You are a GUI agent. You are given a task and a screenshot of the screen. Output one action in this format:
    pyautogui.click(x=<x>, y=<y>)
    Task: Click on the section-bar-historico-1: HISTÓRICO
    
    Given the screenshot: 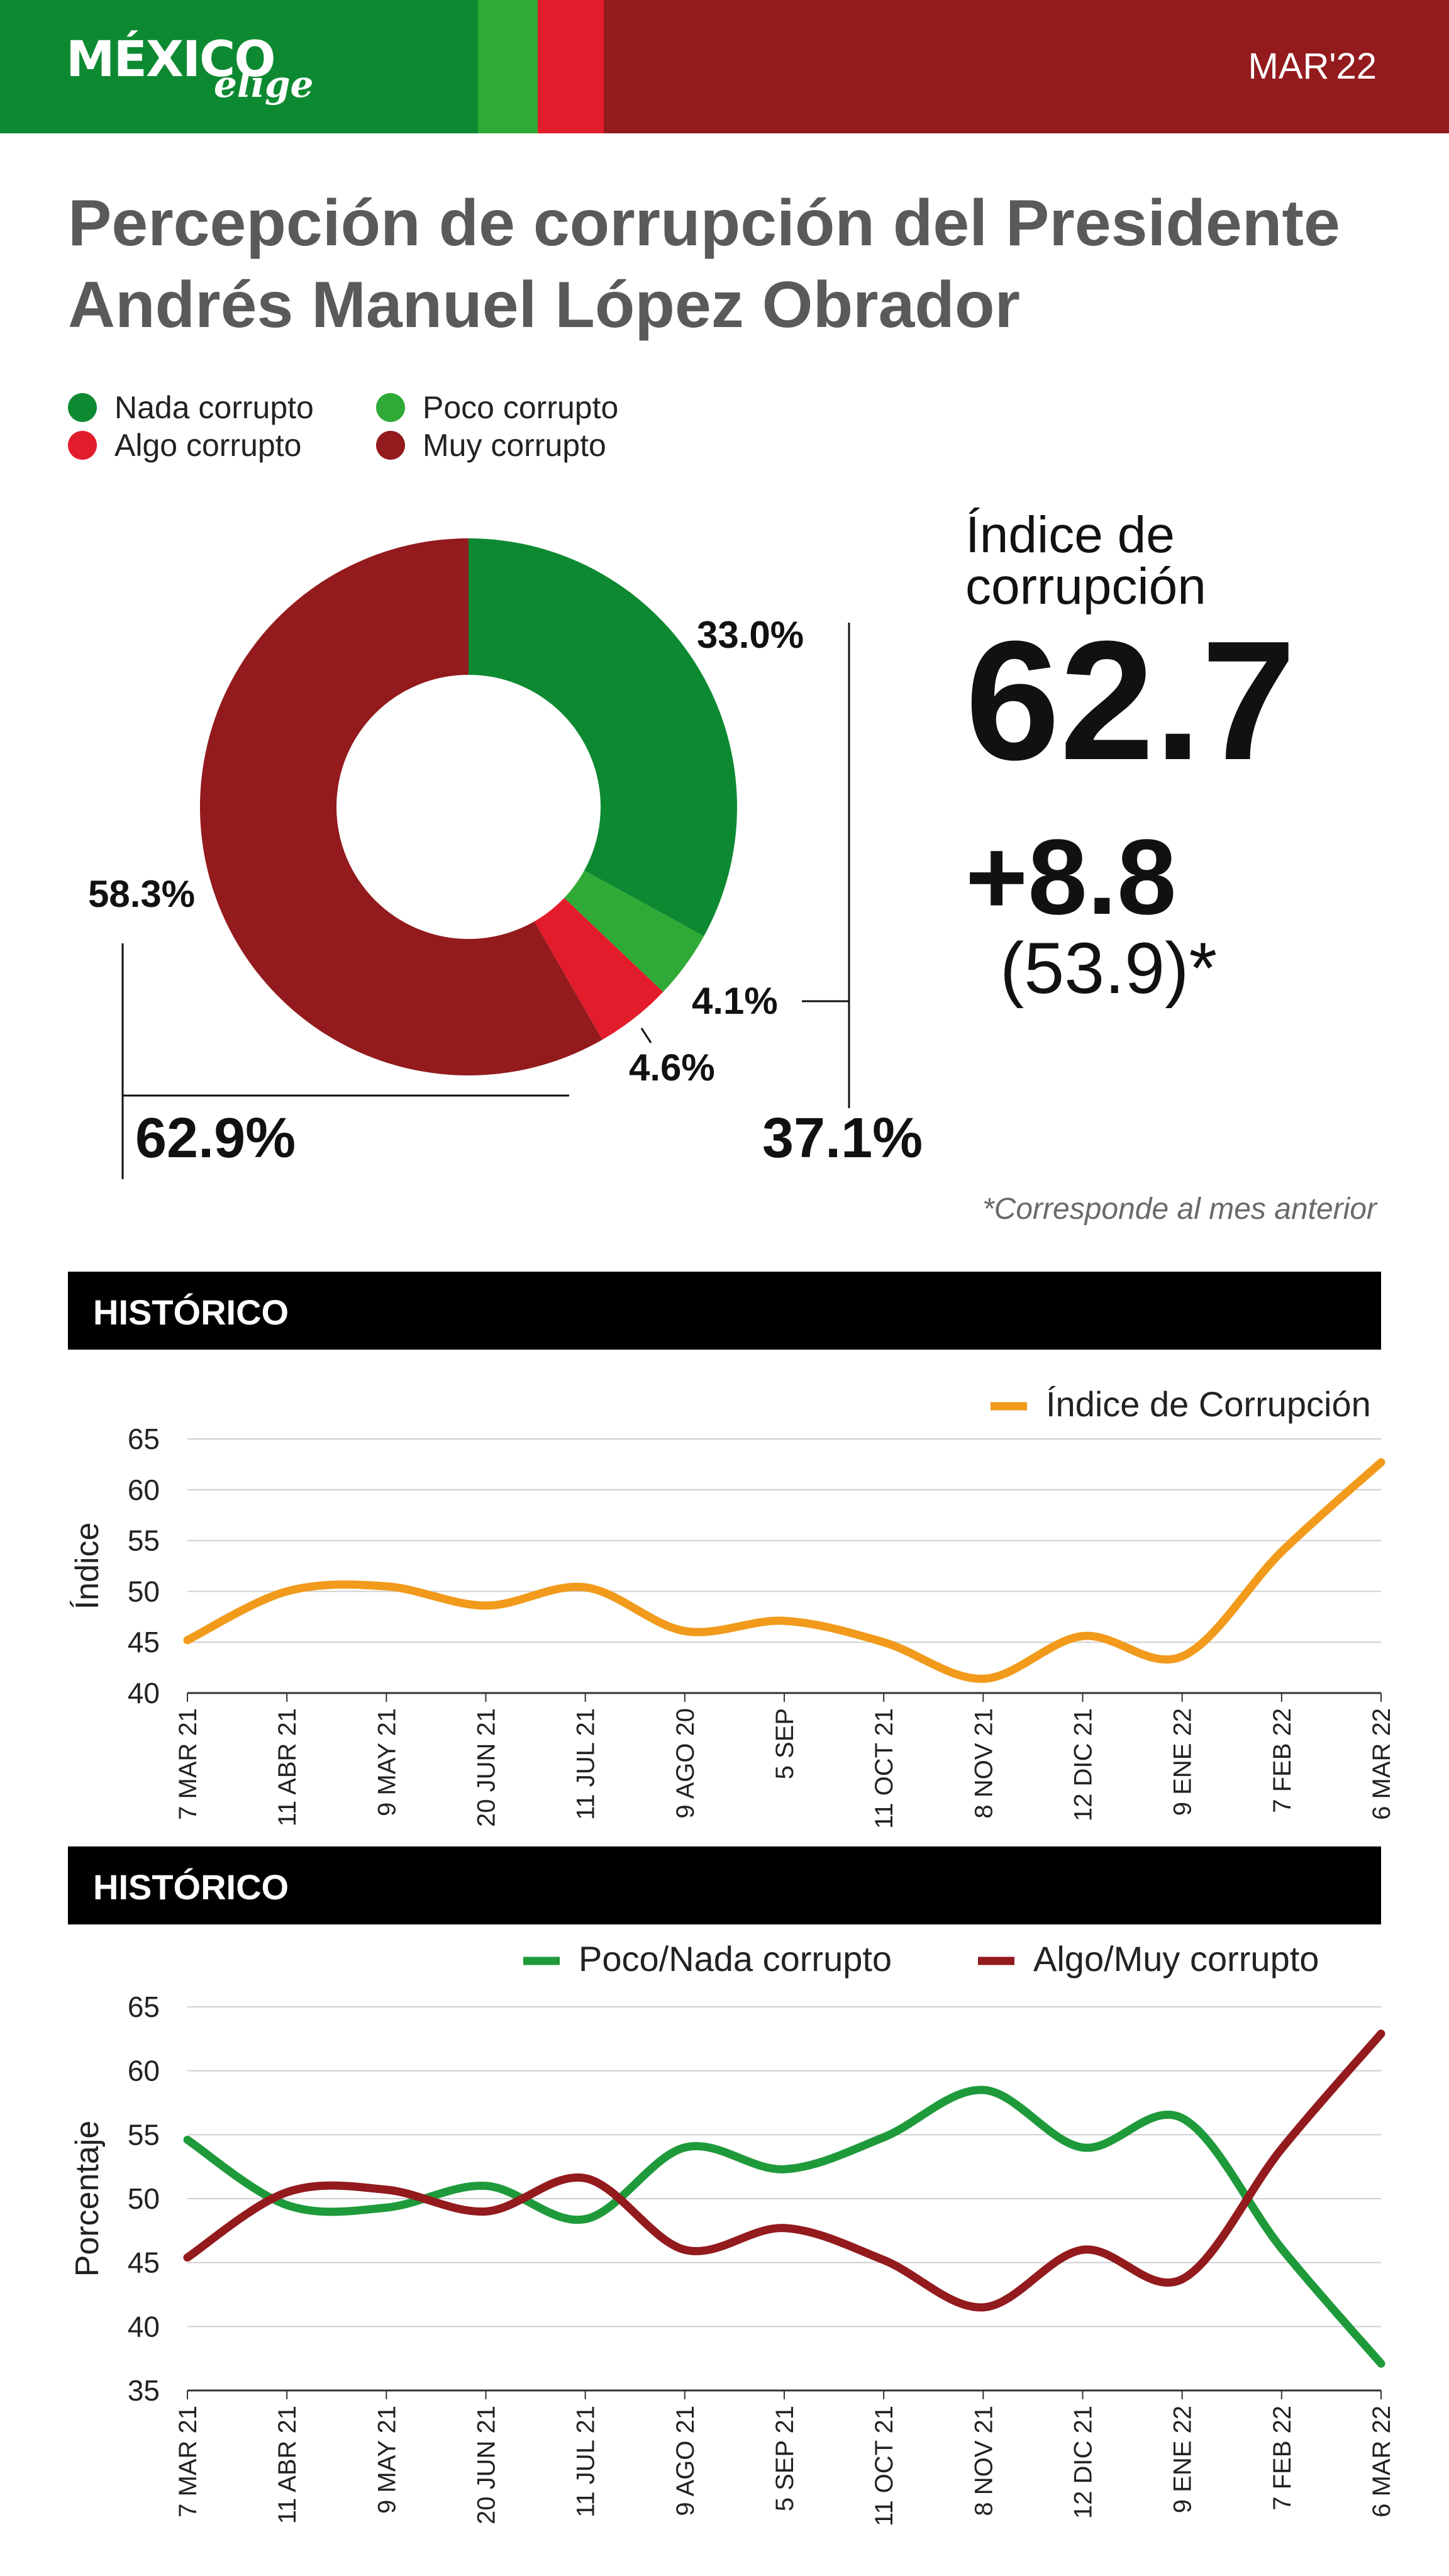 What is the action you would take?
    pyautogui.click(x=724, y=1311)
    